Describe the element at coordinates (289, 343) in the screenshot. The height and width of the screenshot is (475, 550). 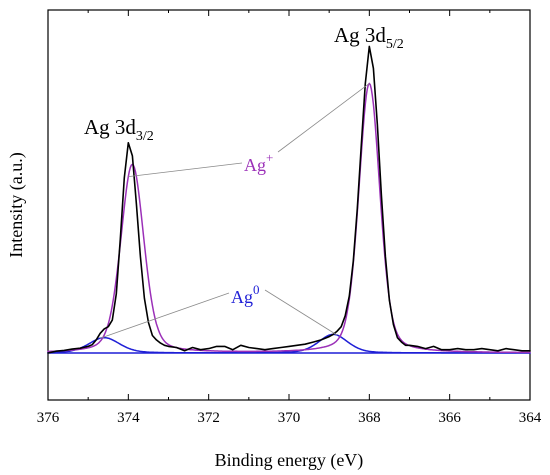
I see `ag-zero-fit-line` at that location.